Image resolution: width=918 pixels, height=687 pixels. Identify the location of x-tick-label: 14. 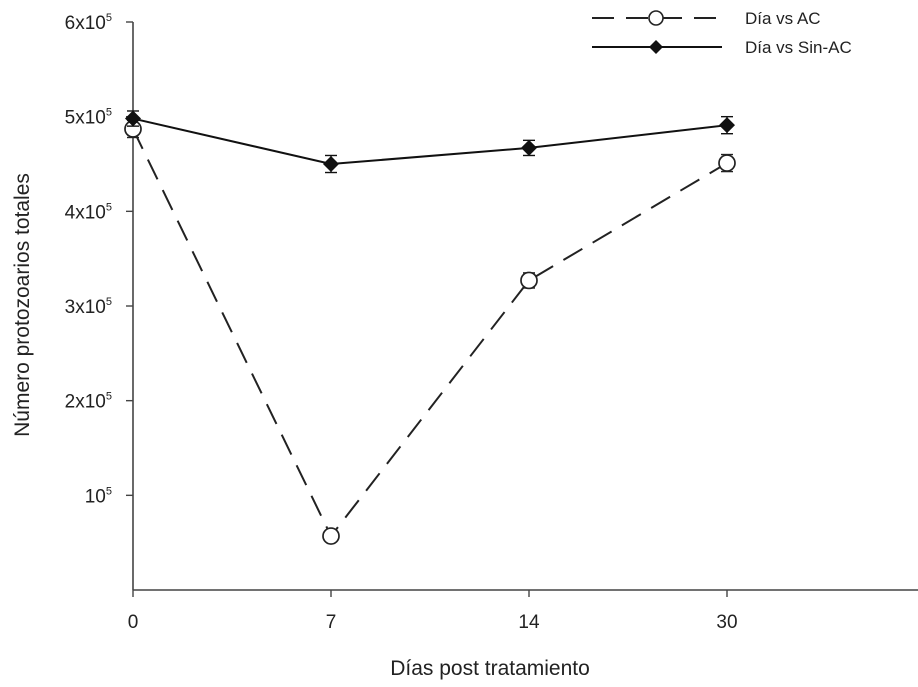
(529, 622).